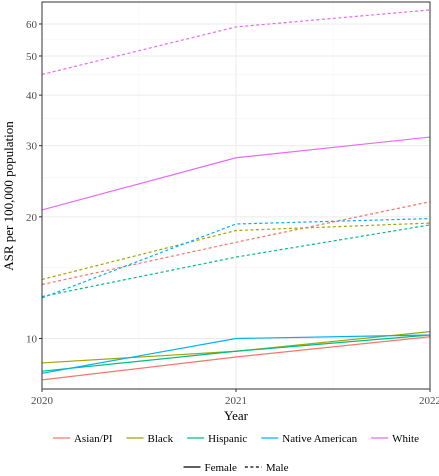 Image resolution: width=439 pixels, height=476 pixels. Describe the element at coordinates (405, 439) in the screenshot. I see `legend-label-white: White` at that location.